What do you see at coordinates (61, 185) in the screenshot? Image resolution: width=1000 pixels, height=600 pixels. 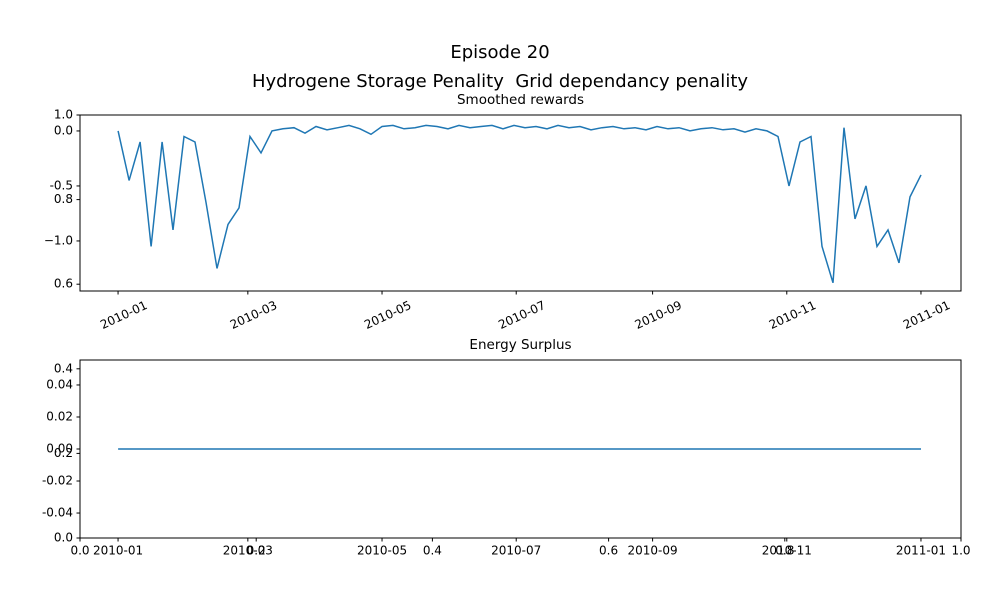 I see `y-tick-label: -0.5` at bounding box center [61, 185].